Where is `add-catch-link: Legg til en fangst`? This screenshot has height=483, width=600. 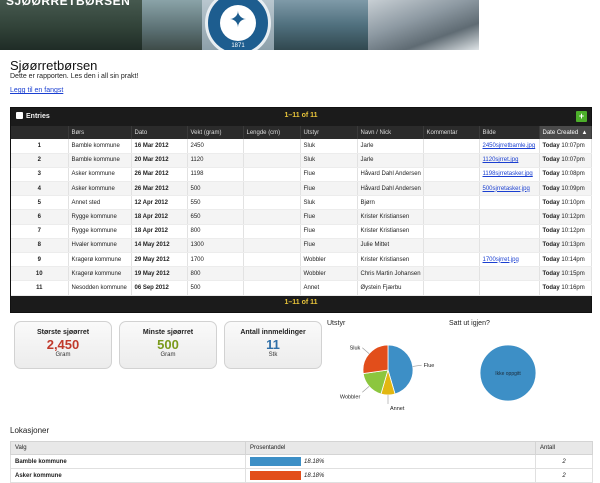 add-catch-link: Legg til en fangst is located at coordinates (37, 90).